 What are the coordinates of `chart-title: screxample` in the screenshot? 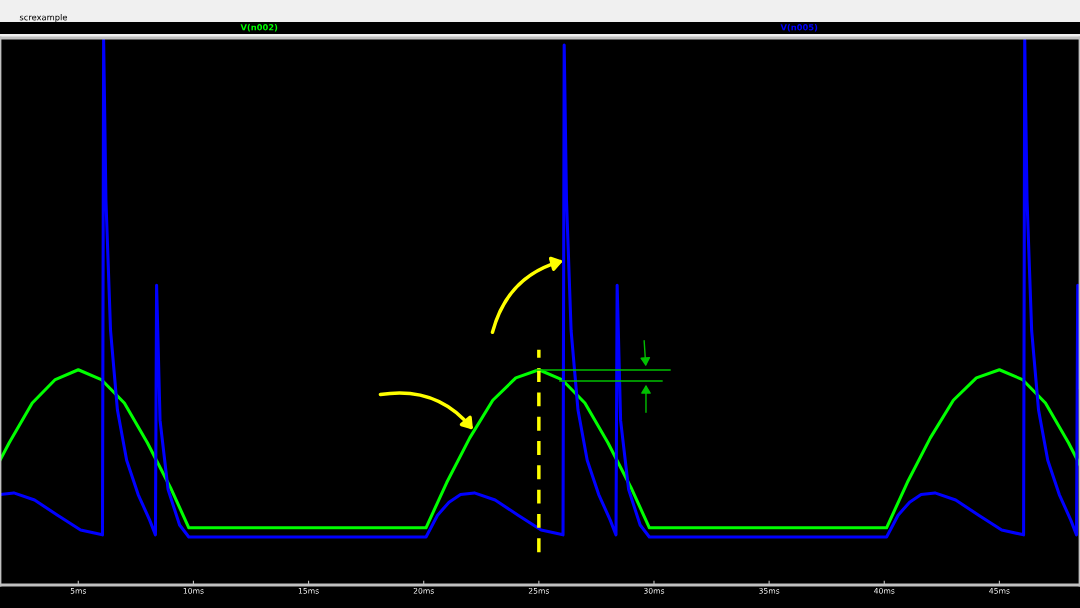 It's located at (43, 18).